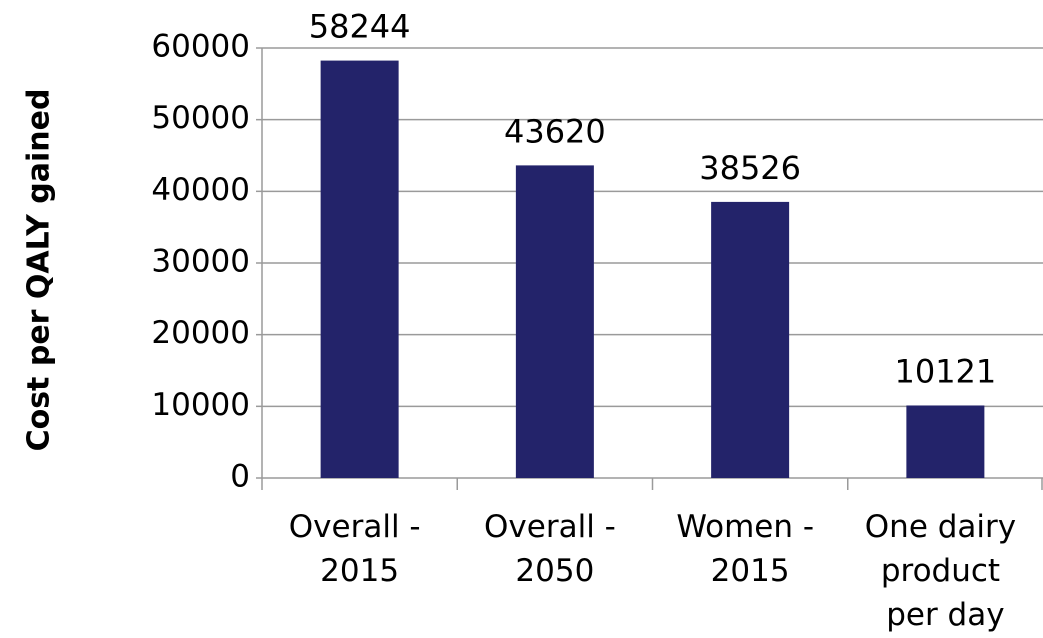  I want to click on x-tick-label: Overall - 2050, so click(555, 549).